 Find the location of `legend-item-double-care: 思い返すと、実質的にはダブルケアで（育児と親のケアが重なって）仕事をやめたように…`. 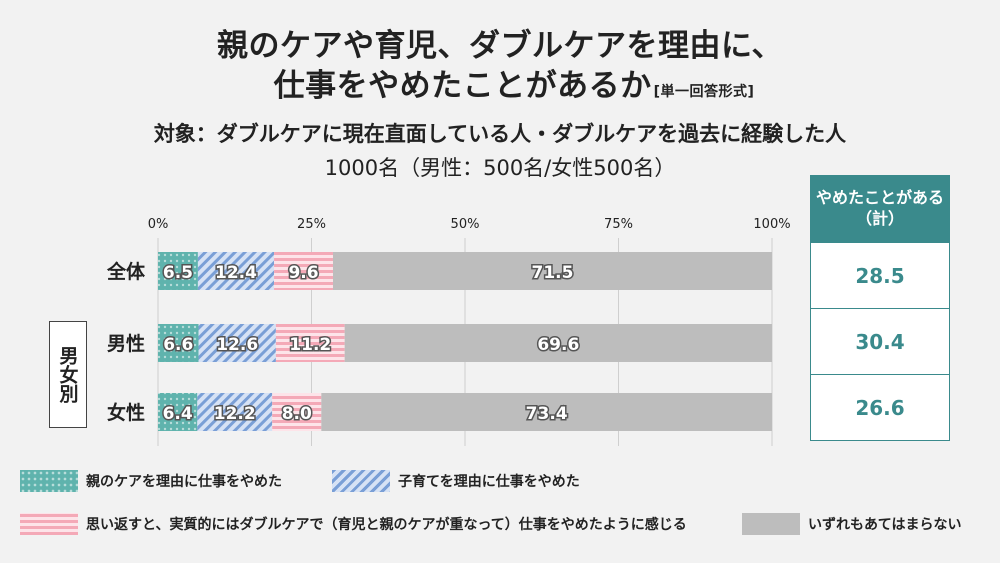

legend-item-double-care: 思い返すと、実質的にはダブルケアで（育児と親のケアが重なって）仕事をやめたように… is located at coordinates (353, 524).